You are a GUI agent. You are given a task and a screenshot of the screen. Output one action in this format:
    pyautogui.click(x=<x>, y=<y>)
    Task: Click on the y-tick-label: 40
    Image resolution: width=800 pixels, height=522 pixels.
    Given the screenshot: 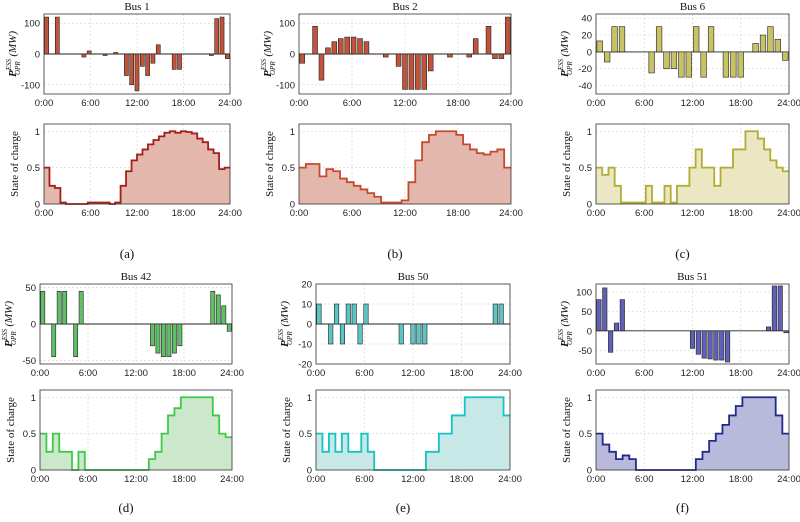 What is the action you would take?
    pyautogui.click(x=586, y=19)
    